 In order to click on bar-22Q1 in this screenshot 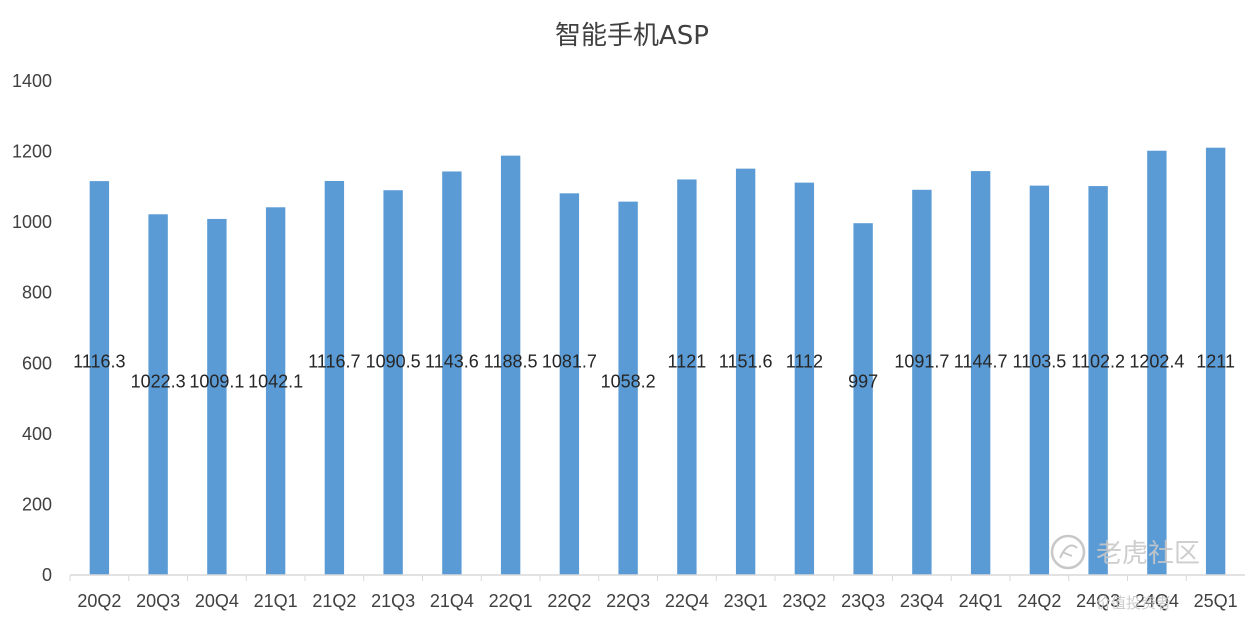, I will do `click(510, 365)`.